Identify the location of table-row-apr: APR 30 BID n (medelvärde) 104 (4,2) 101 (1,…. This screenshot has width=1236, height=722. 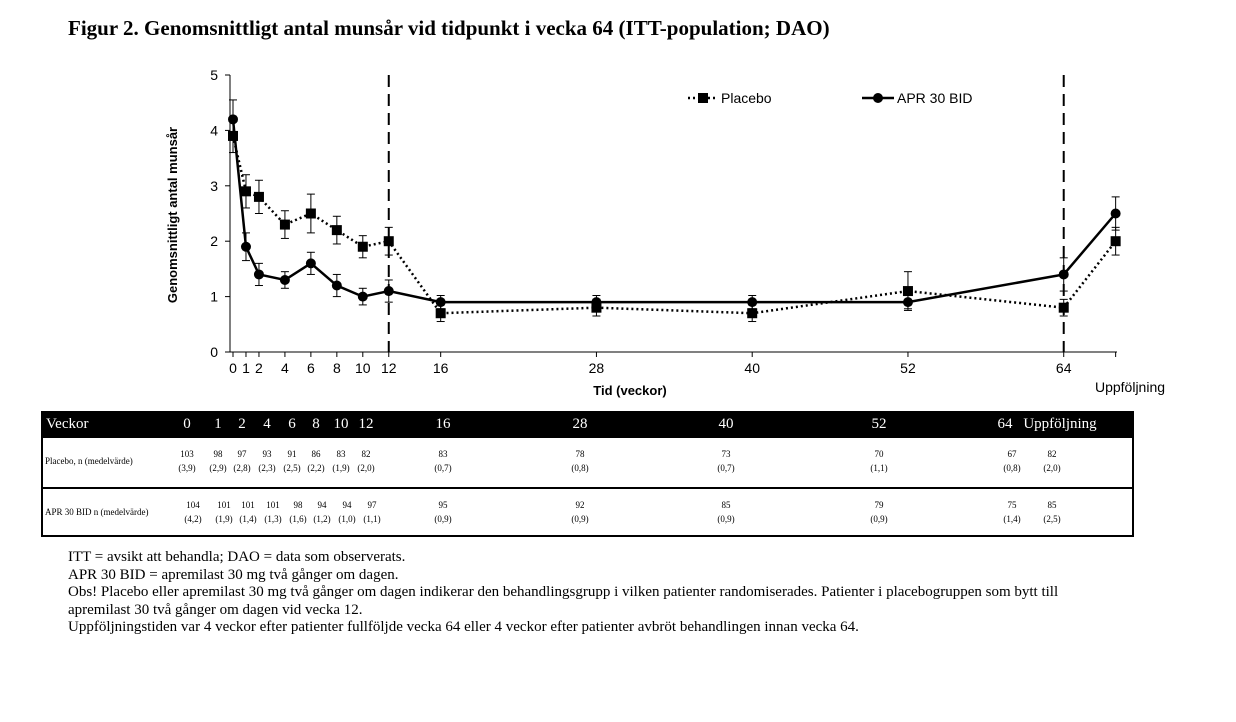
(587, 513).